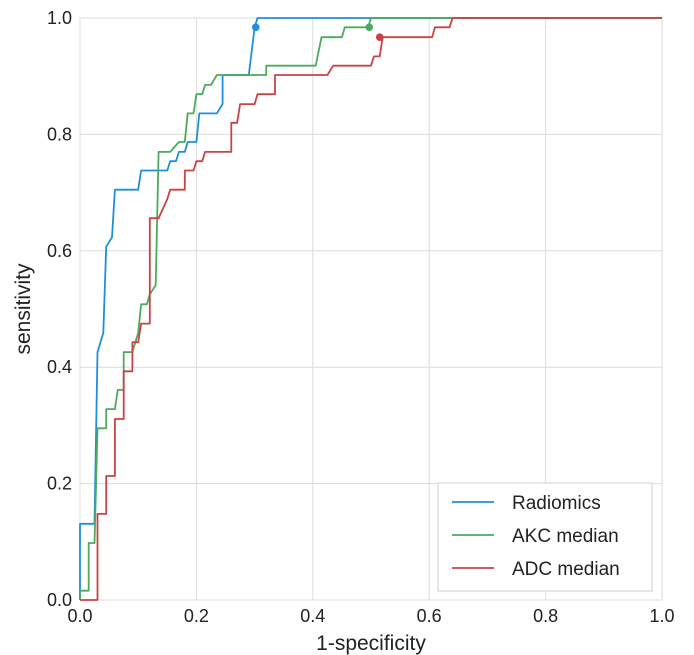 The height and width of the screenshot is (655, 694). What do you see at coordinates (59, 484) in the screenshot?
I see `y-tick-label: 0.2` at bounding box center [59, 484].